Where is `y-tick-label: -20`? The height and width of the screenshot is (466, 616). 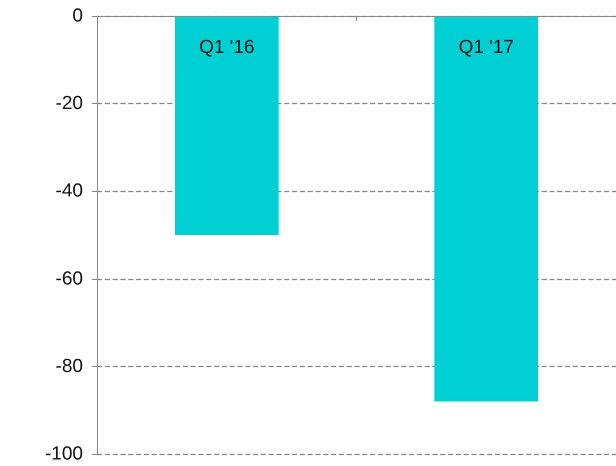
y-tick-label: -20 is located at coordinates (69, 103).